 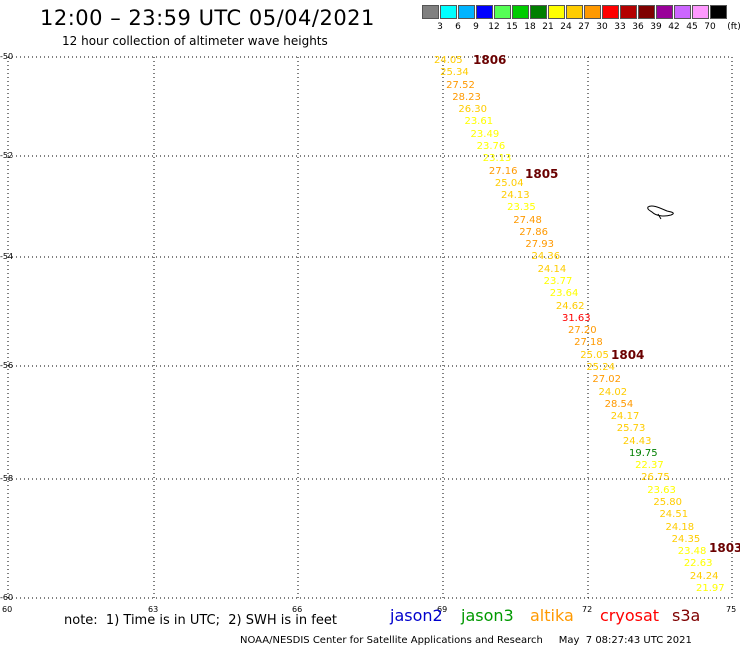 I want to click on swh-value: 28.23, so click(x=466, y=97).